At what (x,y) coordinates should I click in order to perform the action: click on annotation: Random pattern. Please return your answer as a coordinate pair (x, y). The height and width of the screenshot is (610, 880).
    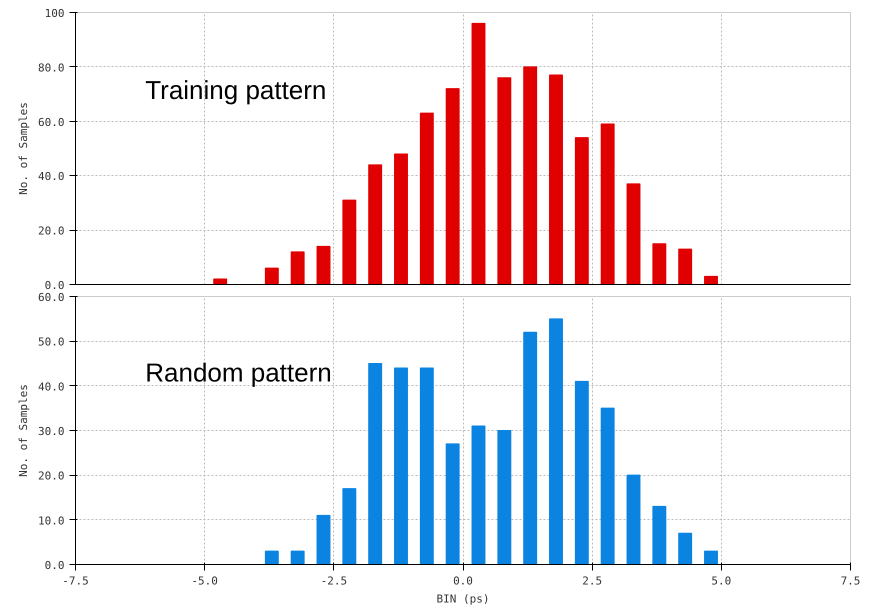
    Looking at the image, I should click on (238, 373).